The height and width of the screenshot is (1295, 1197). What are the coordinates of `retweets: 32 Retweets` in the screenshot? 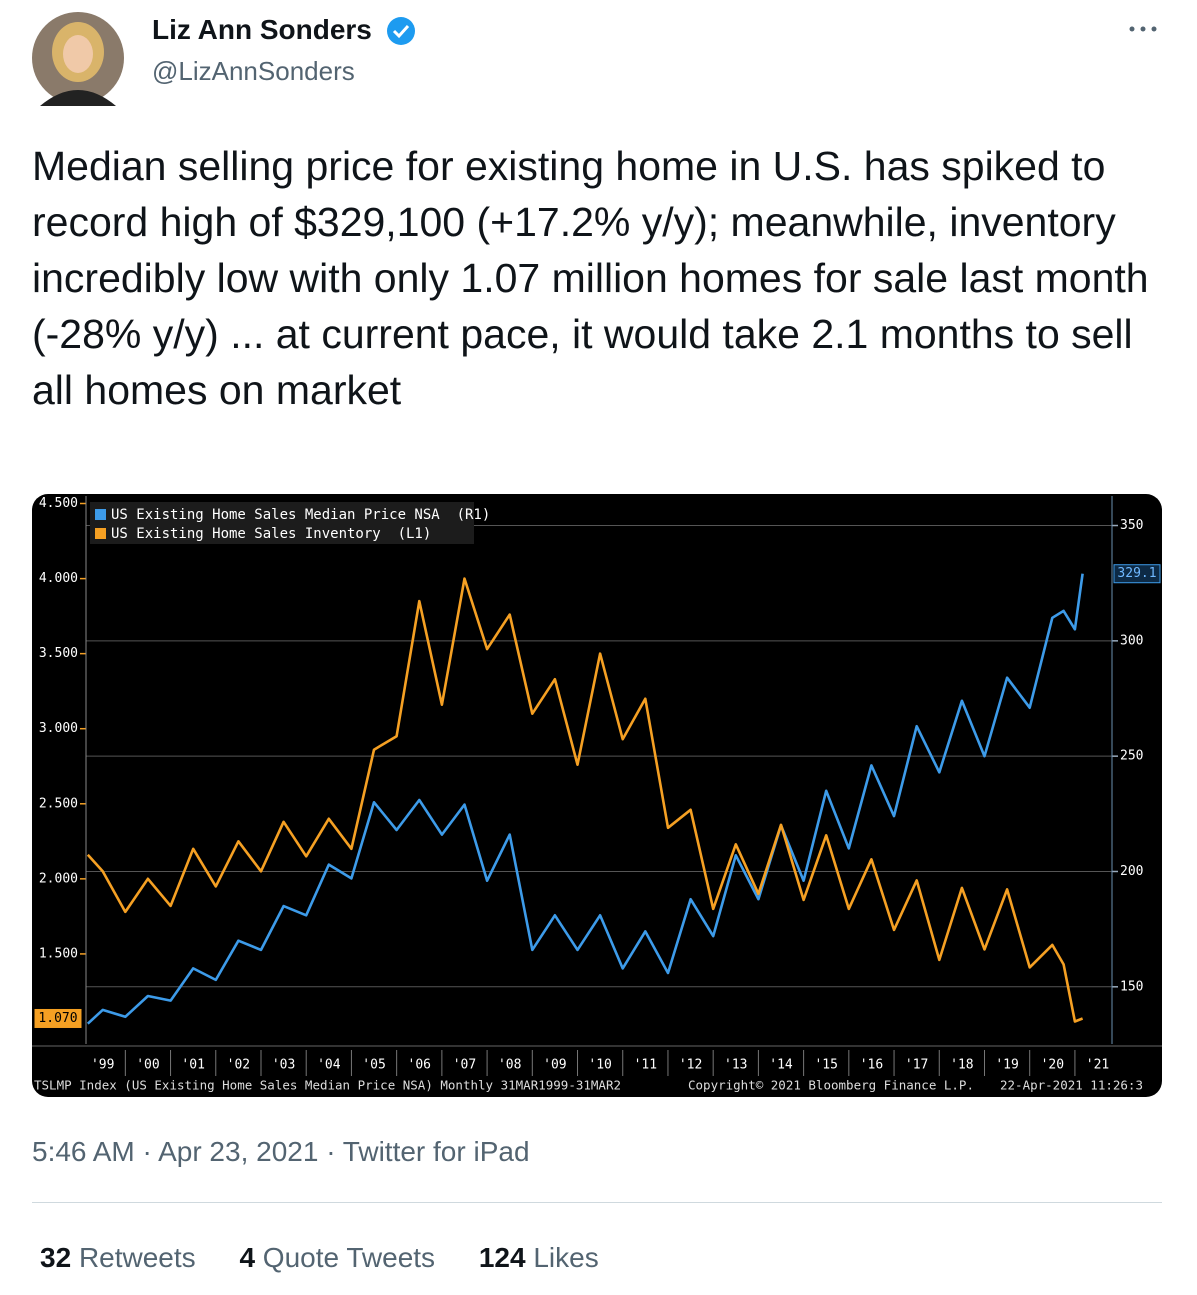 It's located at (118, 1257).